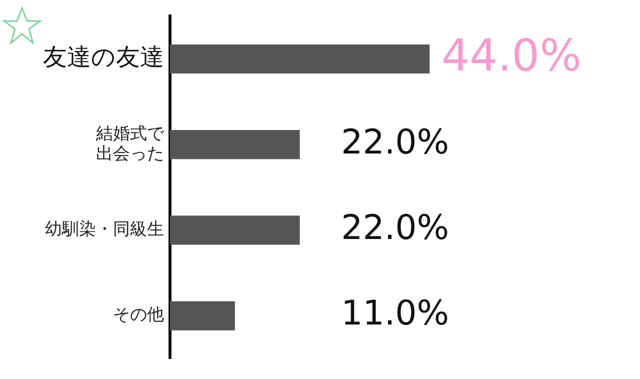  I want to click on data-label: 44.0%, so click(512, 56).